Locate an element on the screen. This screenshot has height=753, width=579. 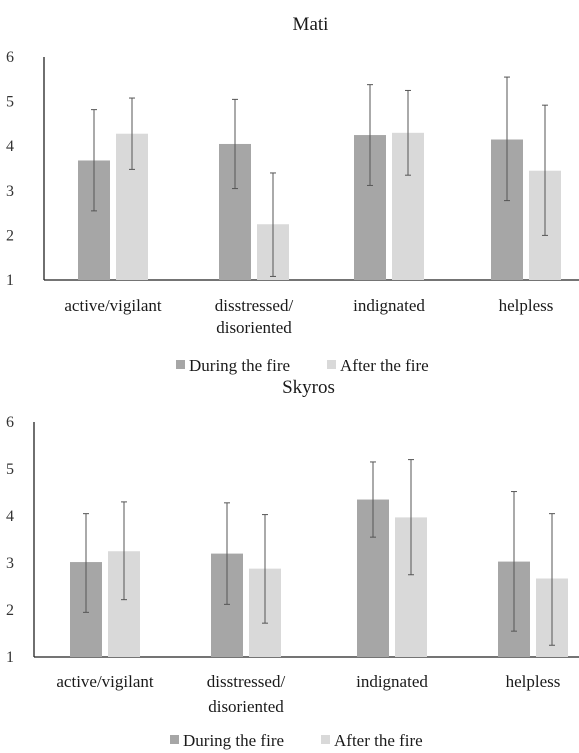
chart-title: Mati is located at coordinates (311, 24).